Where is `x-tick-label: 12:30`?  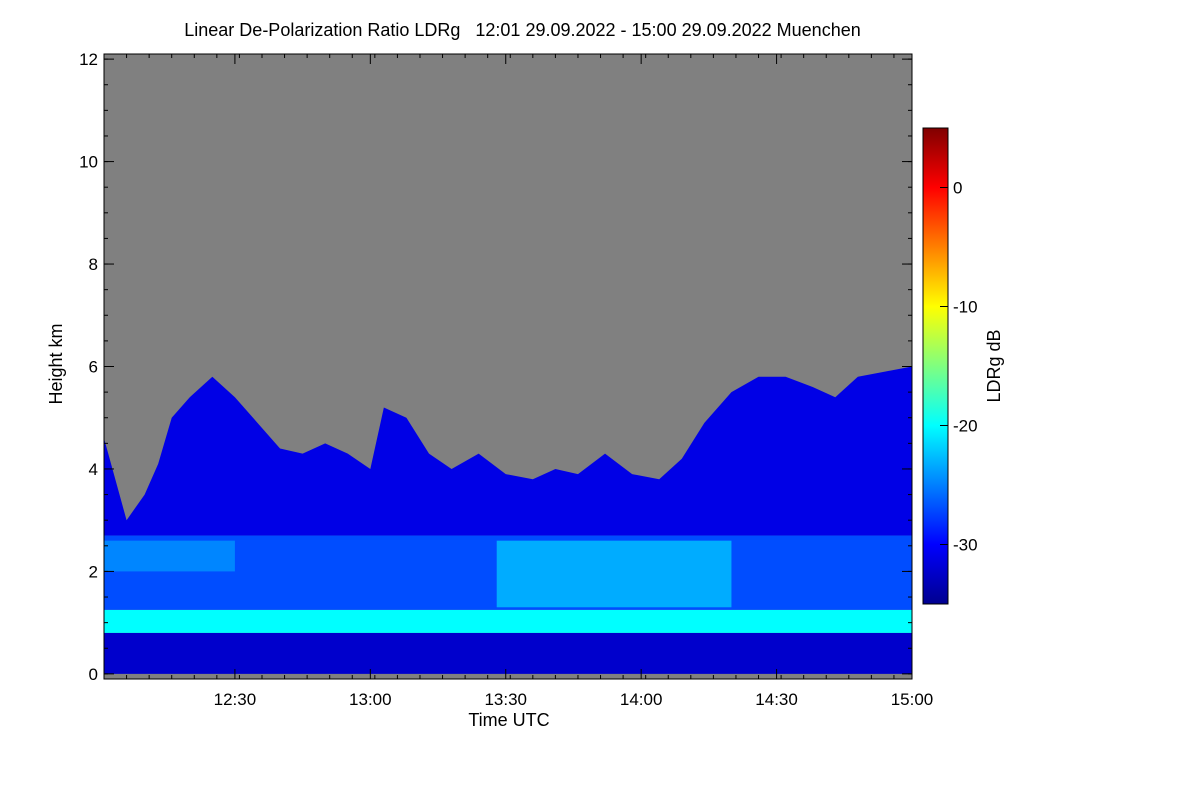 x-tick-label: 12:30 is located at coordinates (235, 699).